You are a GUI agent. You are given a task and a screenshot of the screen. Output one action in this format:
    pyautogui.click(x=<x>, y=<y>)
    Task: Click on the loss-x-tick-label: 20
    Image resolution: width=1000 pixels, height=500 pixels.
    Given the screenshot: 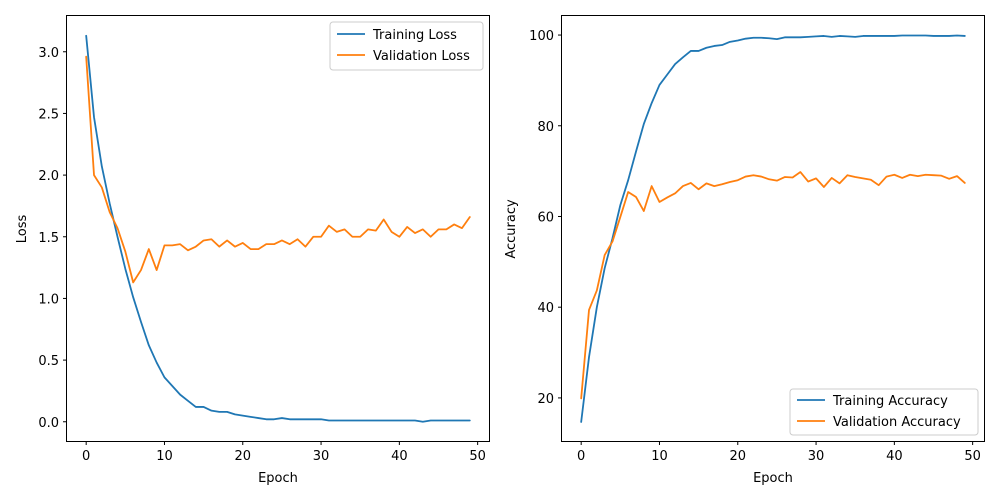 What is the action you would take?
    pyautogui.click(x=242, y=456)
    